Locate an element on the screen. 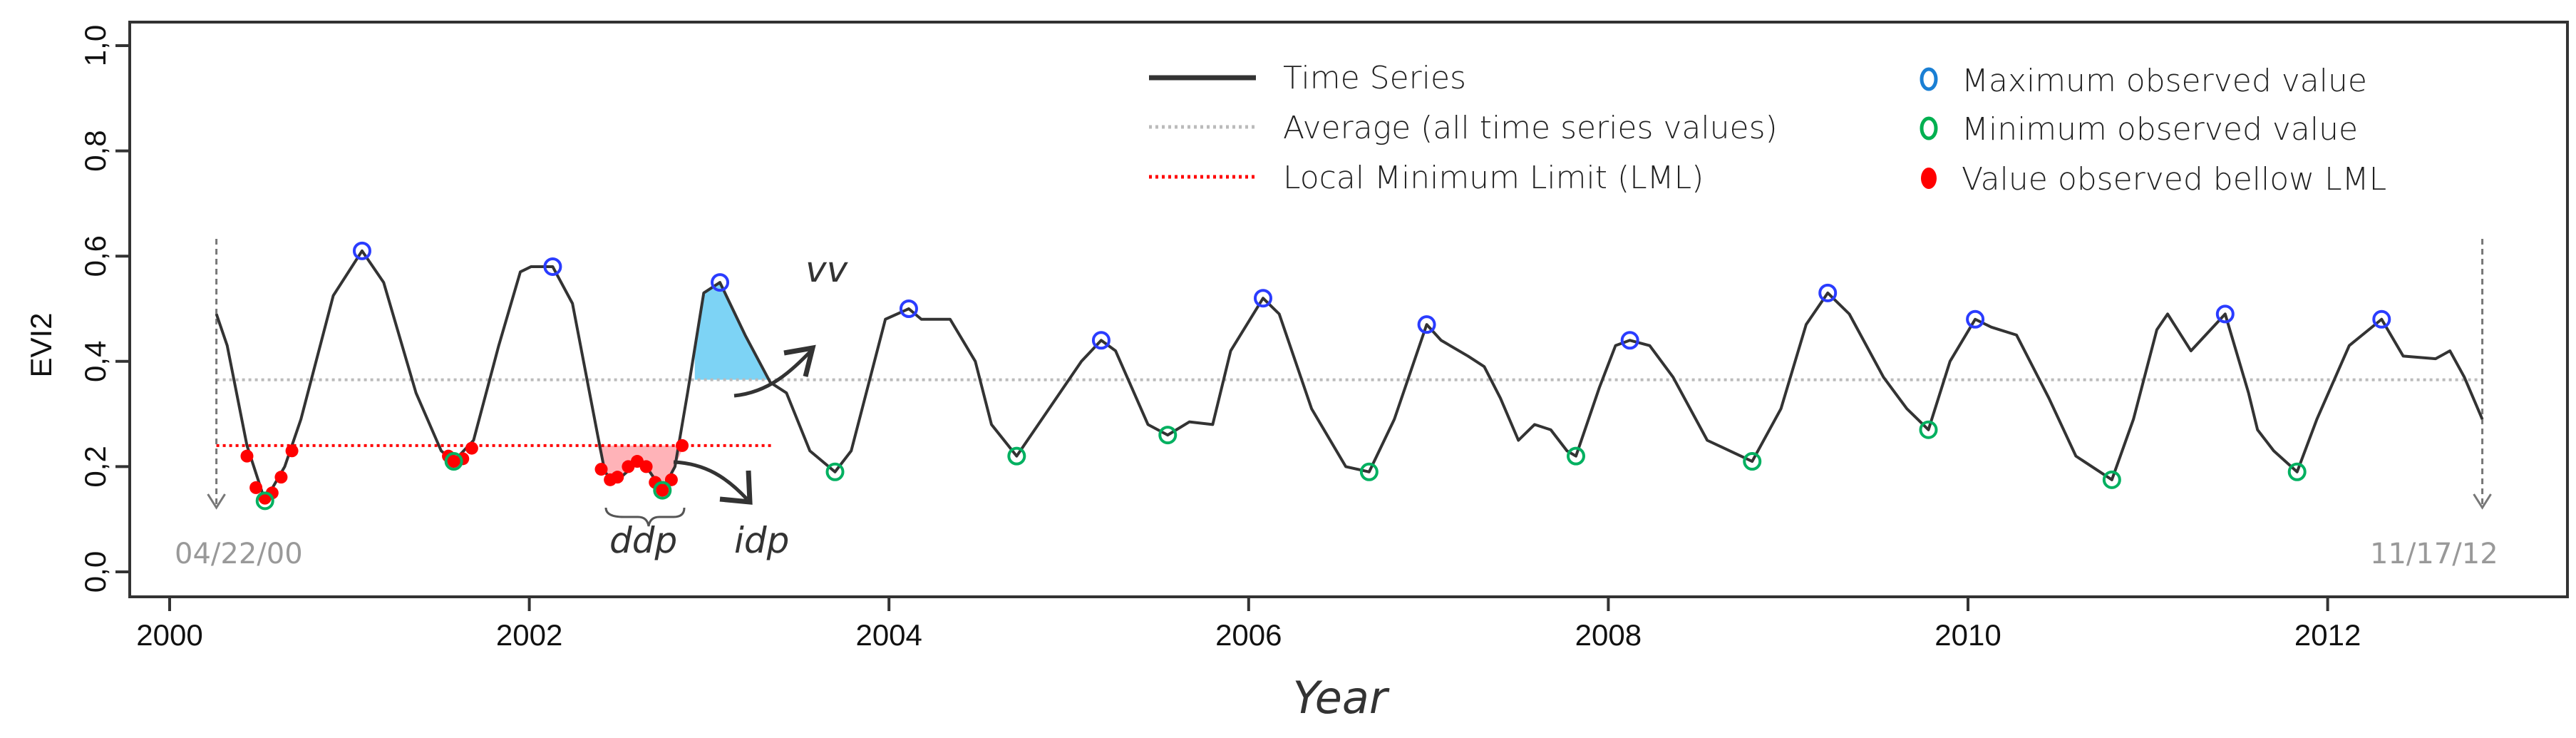 Image resolution: width=2576 pixels, height=738 pixels. y-tick-label: 0,8 is located at coordinates (95, 150).